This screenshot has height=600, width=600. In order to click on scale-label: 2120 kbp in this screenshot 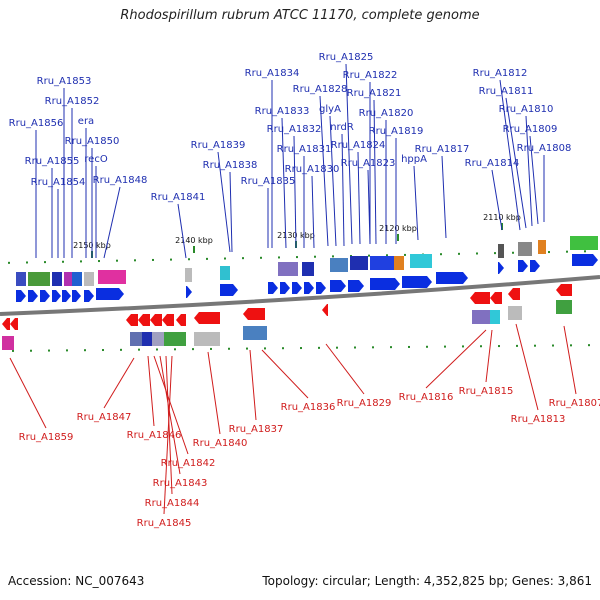, I will do `click(398, 228)`.